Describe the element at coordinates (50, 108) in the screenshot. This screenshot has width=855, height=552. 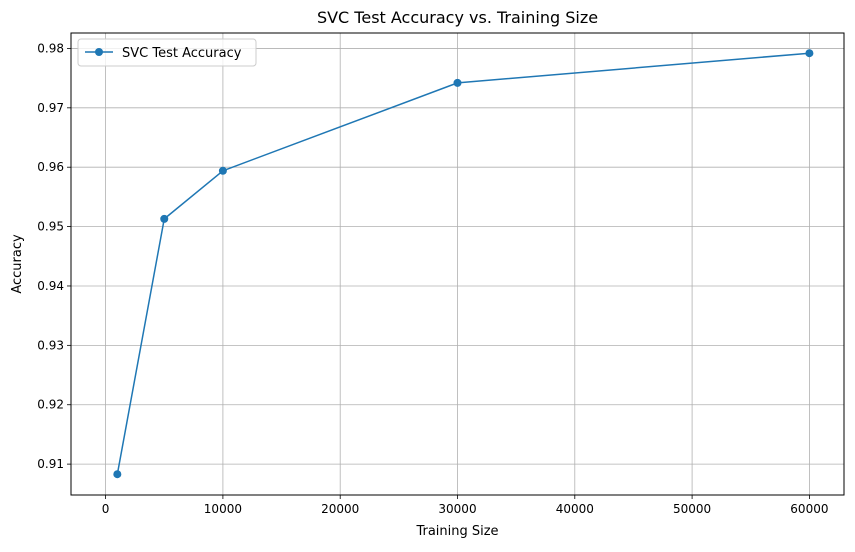
I see `y-tick-label: 0.97` at that location.